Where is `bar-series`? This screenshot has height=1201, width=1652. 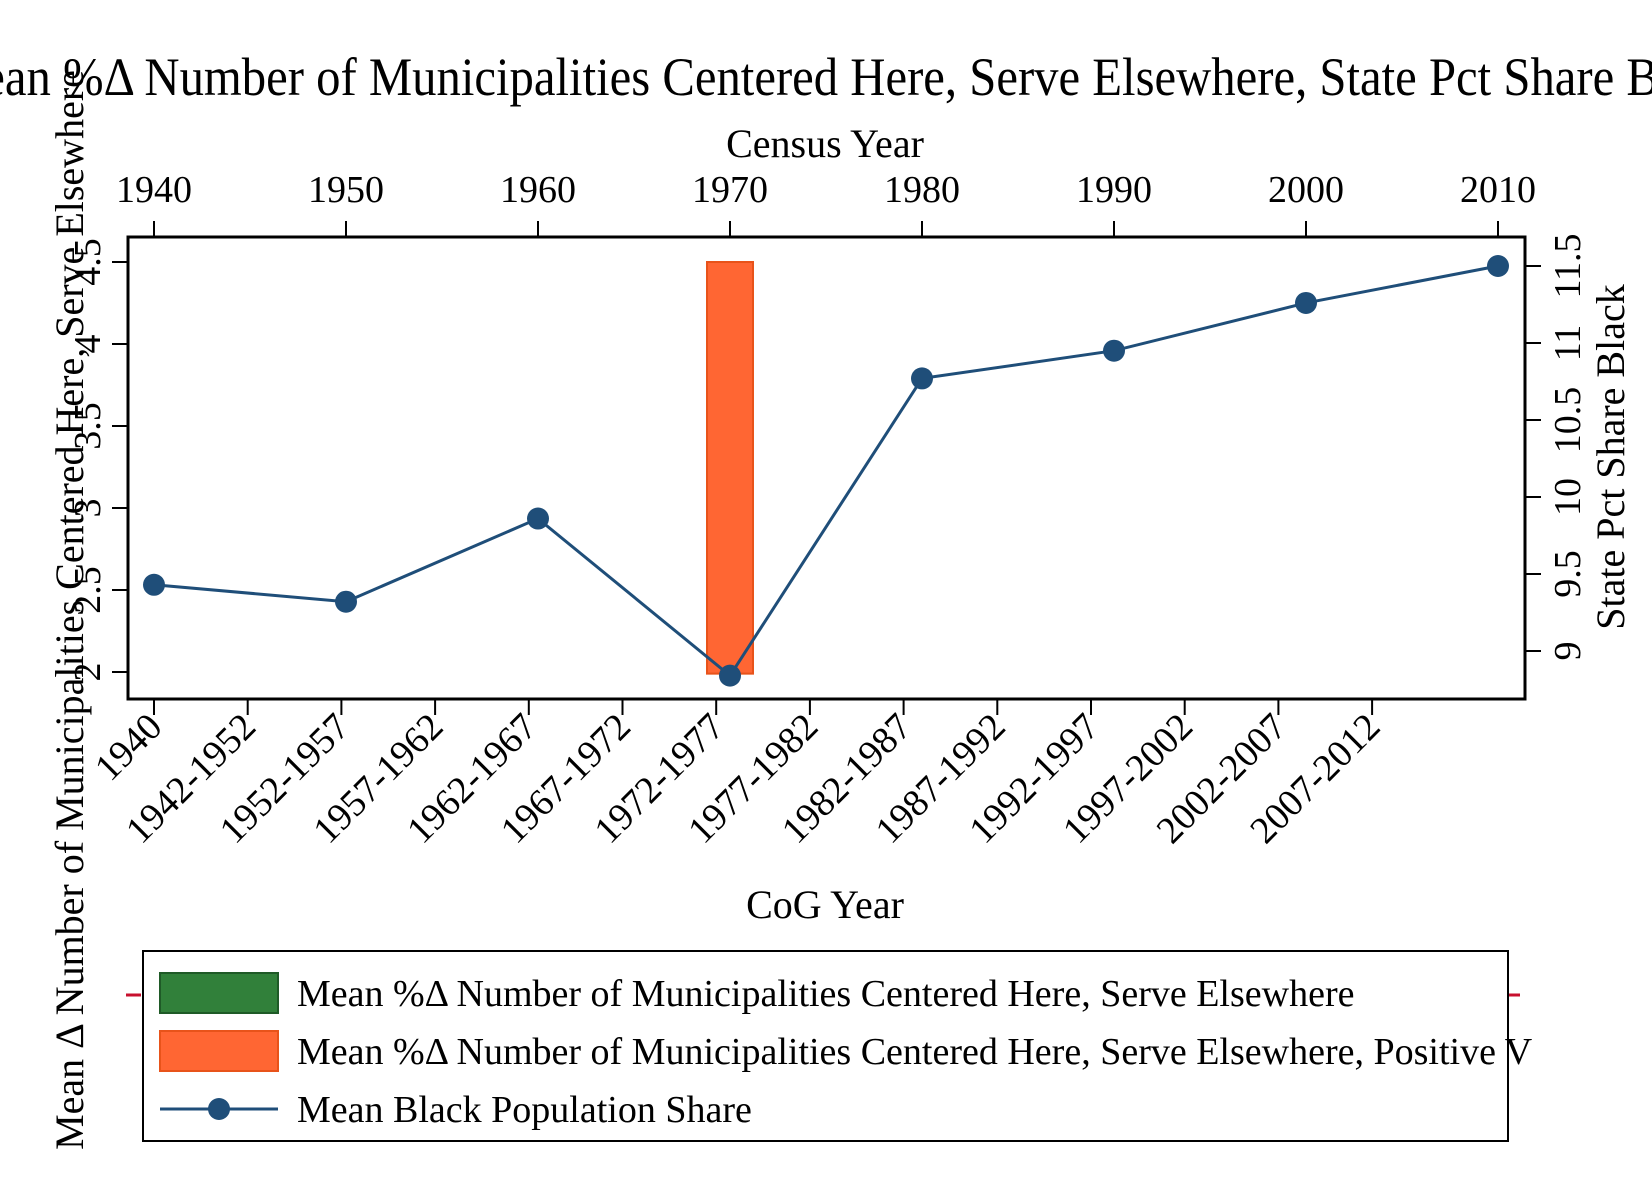 bar-series is located at coordinates (730, 468).